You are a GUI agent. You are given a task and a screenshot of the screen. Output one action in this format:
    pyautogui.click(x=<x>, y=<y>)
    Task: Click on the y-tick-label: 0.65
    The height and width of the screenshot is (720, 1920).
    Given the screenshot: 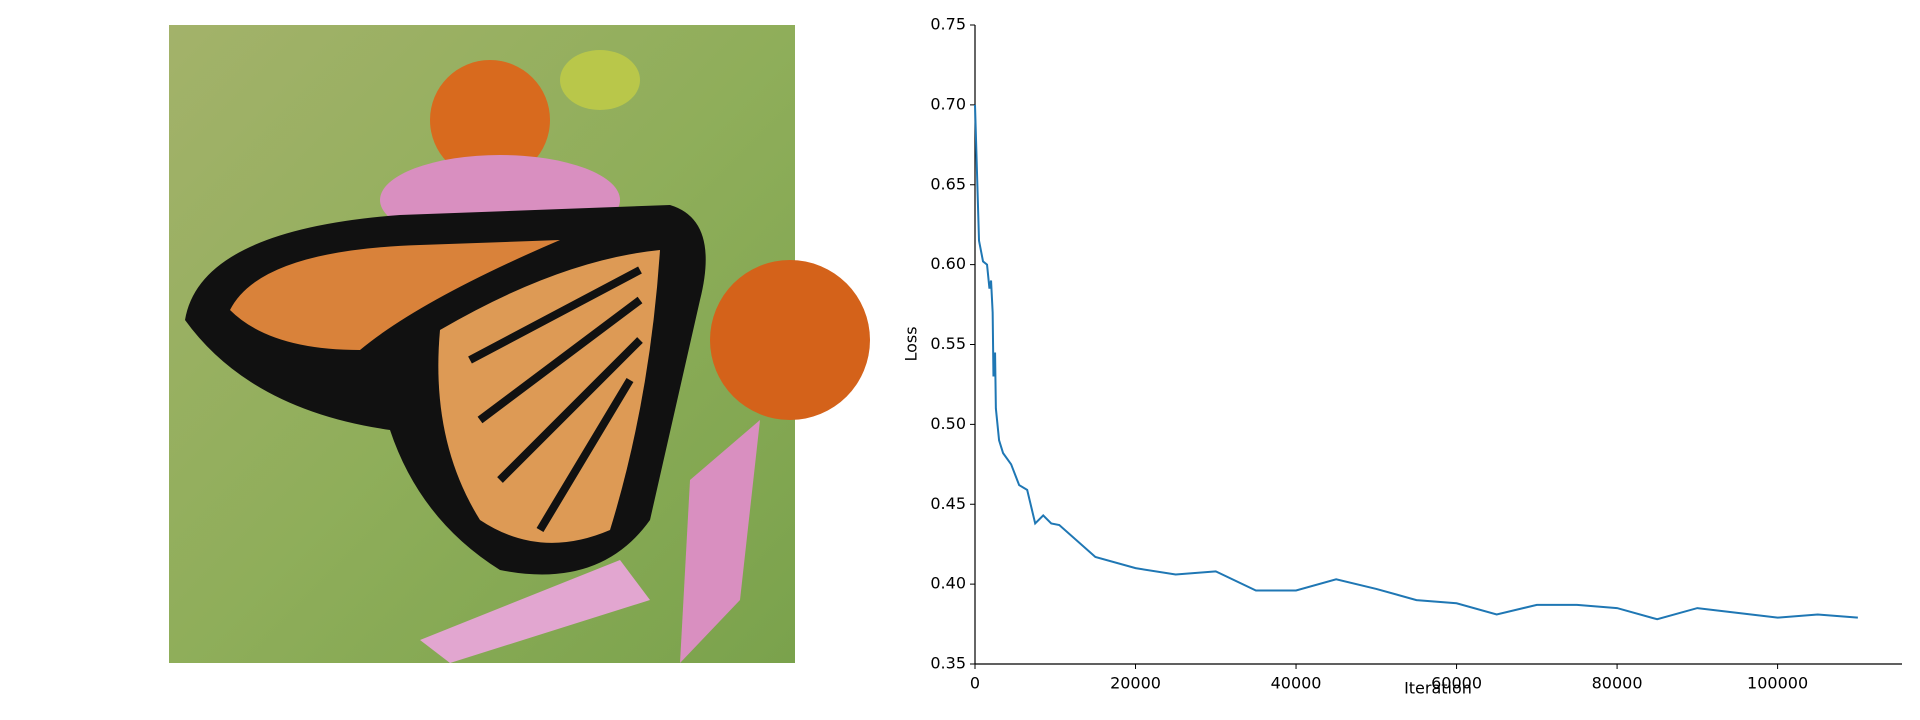 What is the action you would take?
    pyautogui.click(x=948, y=183)
    